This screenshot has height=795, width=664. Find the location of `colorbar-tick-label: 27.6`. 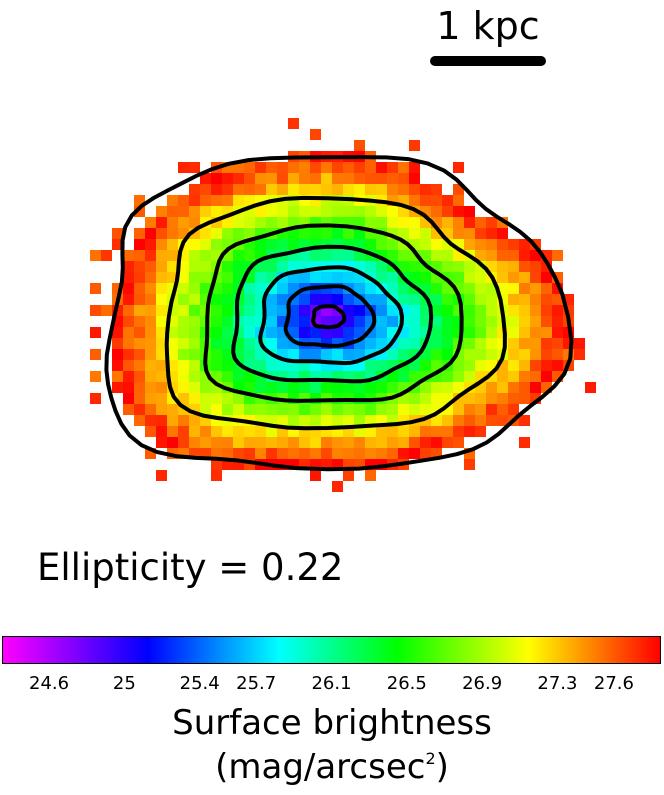

colorbar-tick-label: 27.6 is located at coordinates (613, 683).